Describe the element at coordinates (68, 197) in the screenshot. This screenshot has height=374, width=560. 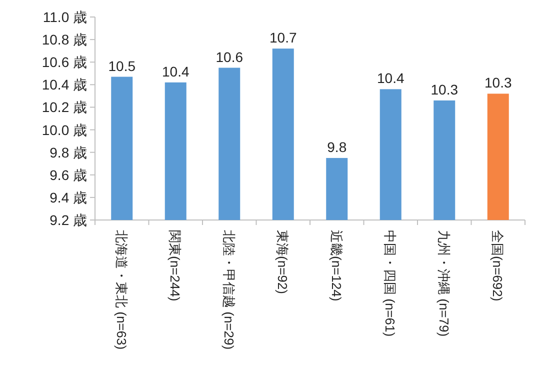
I see `y-tick-label: 9.4 歳` at that location.